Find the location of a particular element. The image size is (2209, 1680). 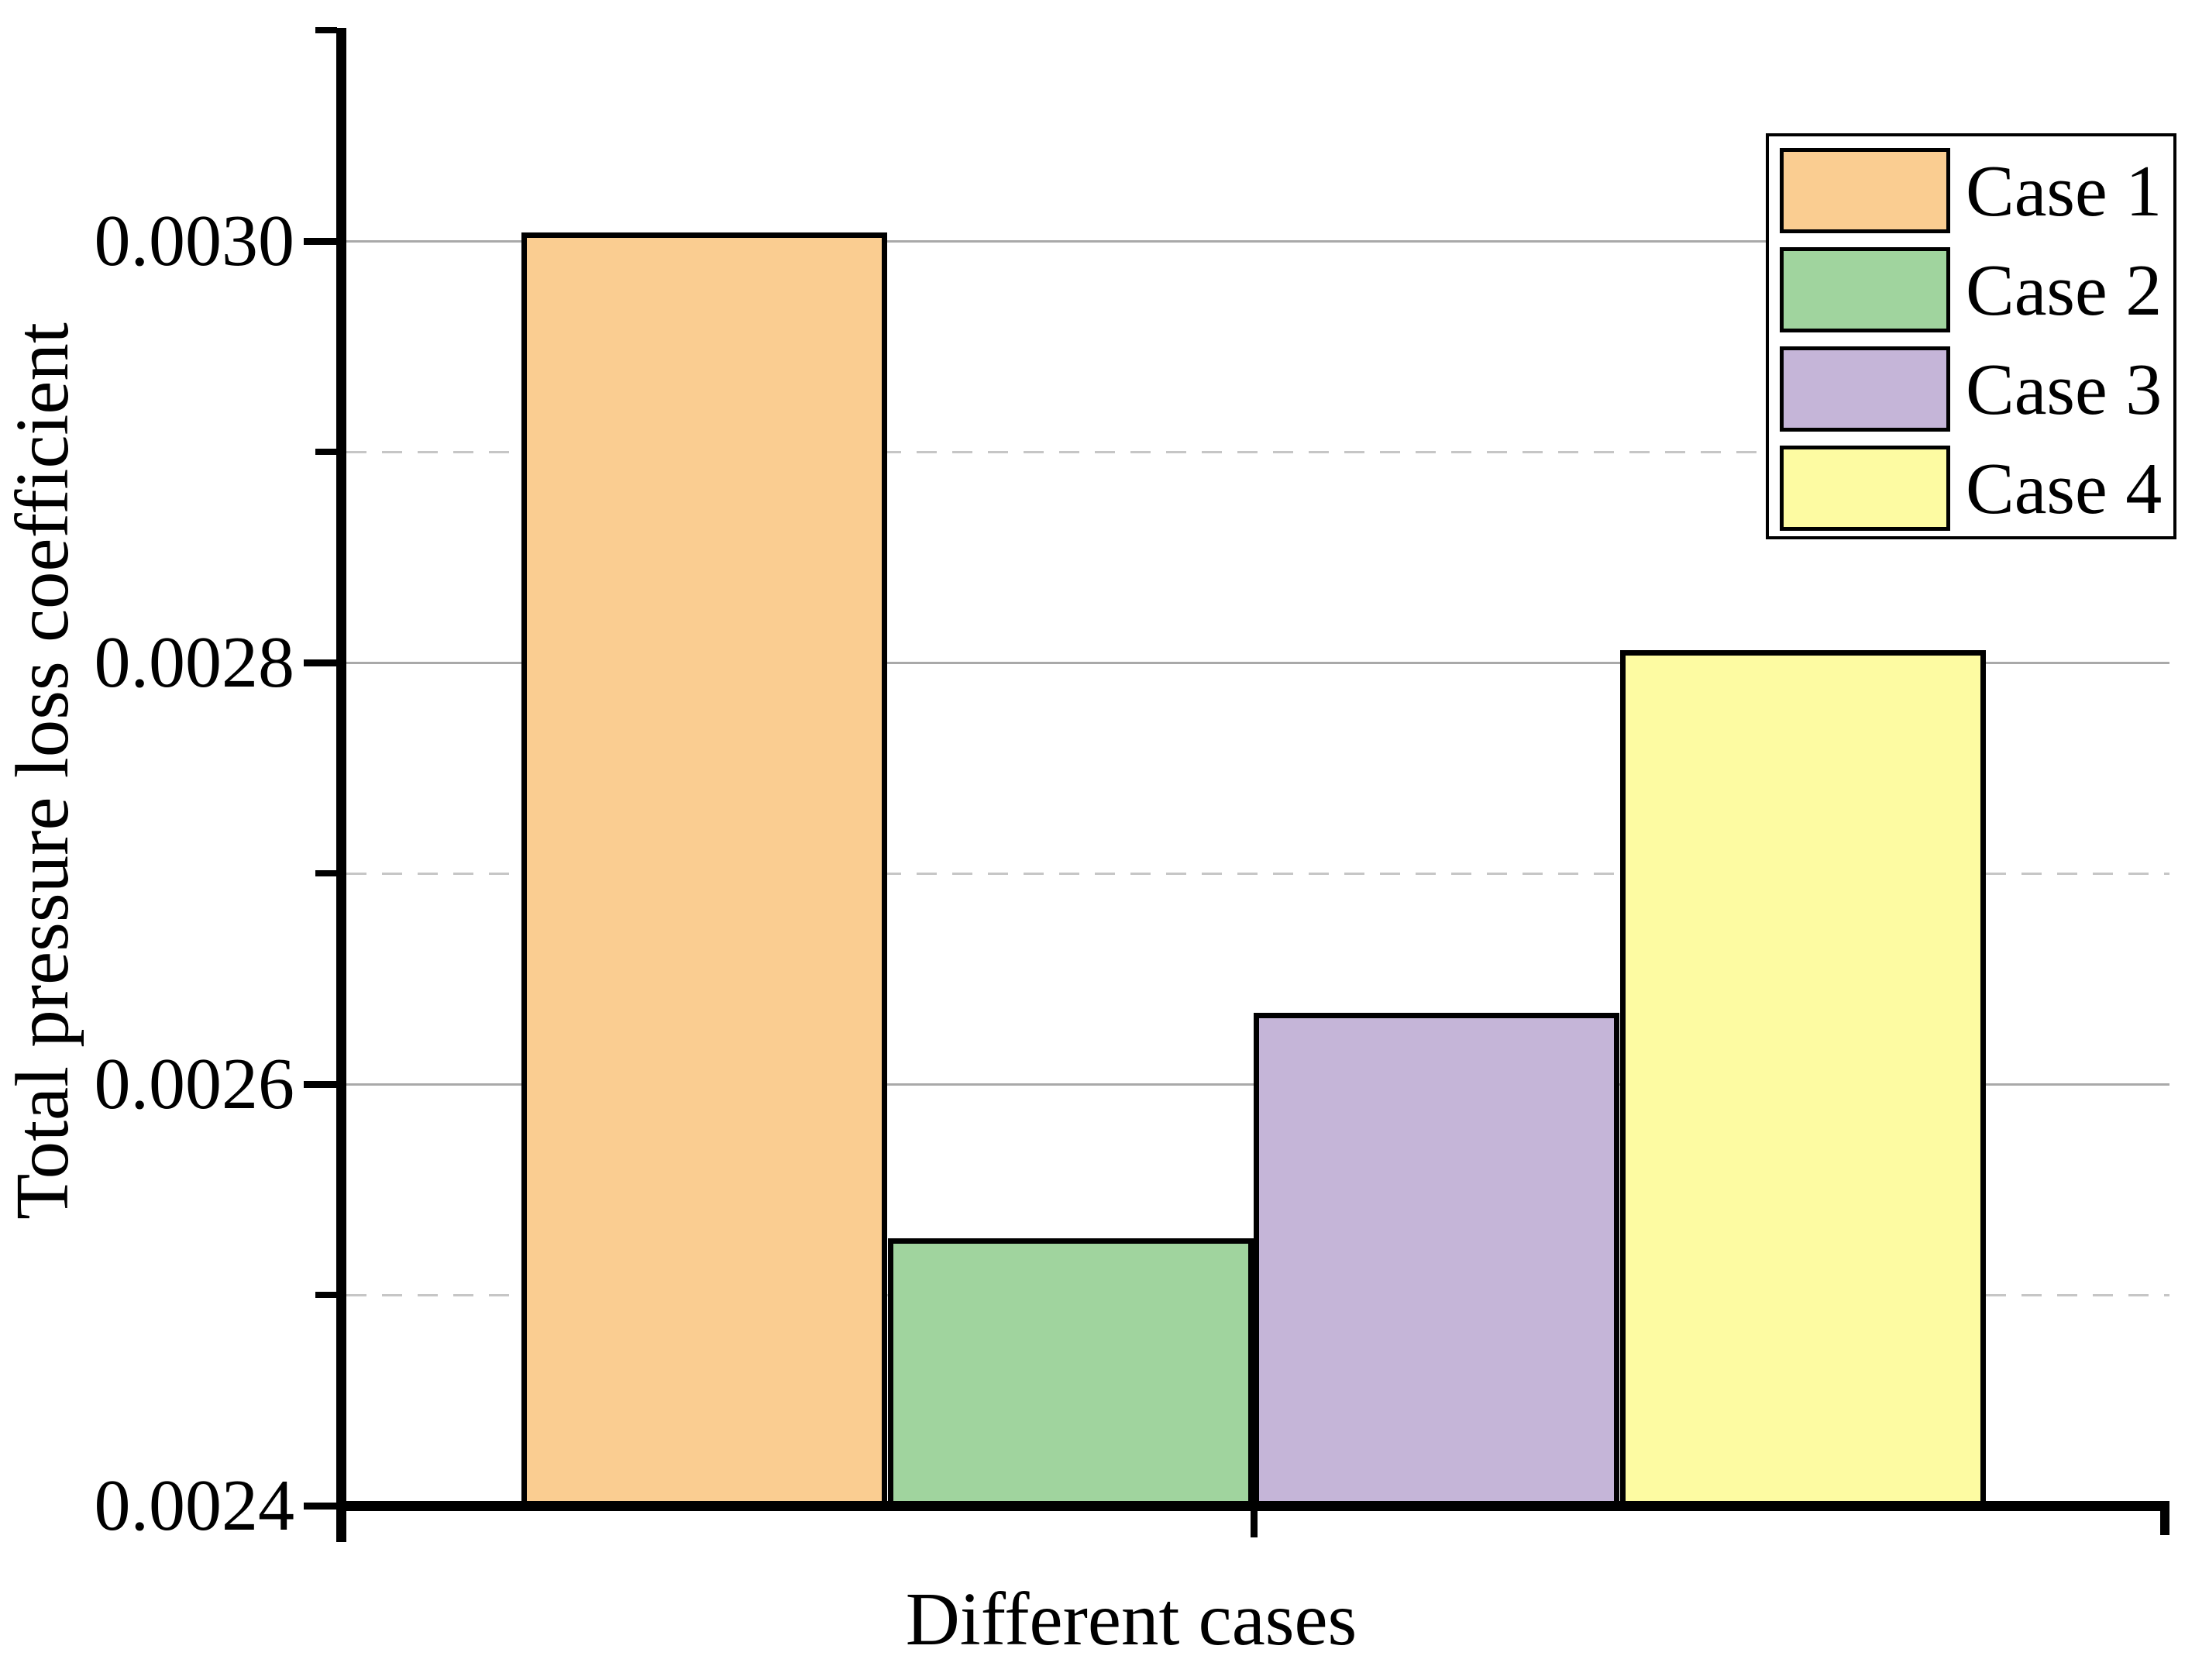

legend-row-case-4: Case 4 is located at coordinates (1971, 489).